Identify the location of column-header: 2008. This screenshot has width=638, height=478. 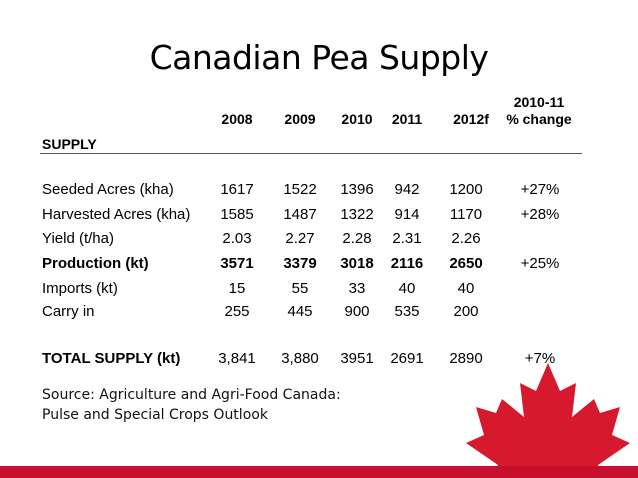
(237, 119).